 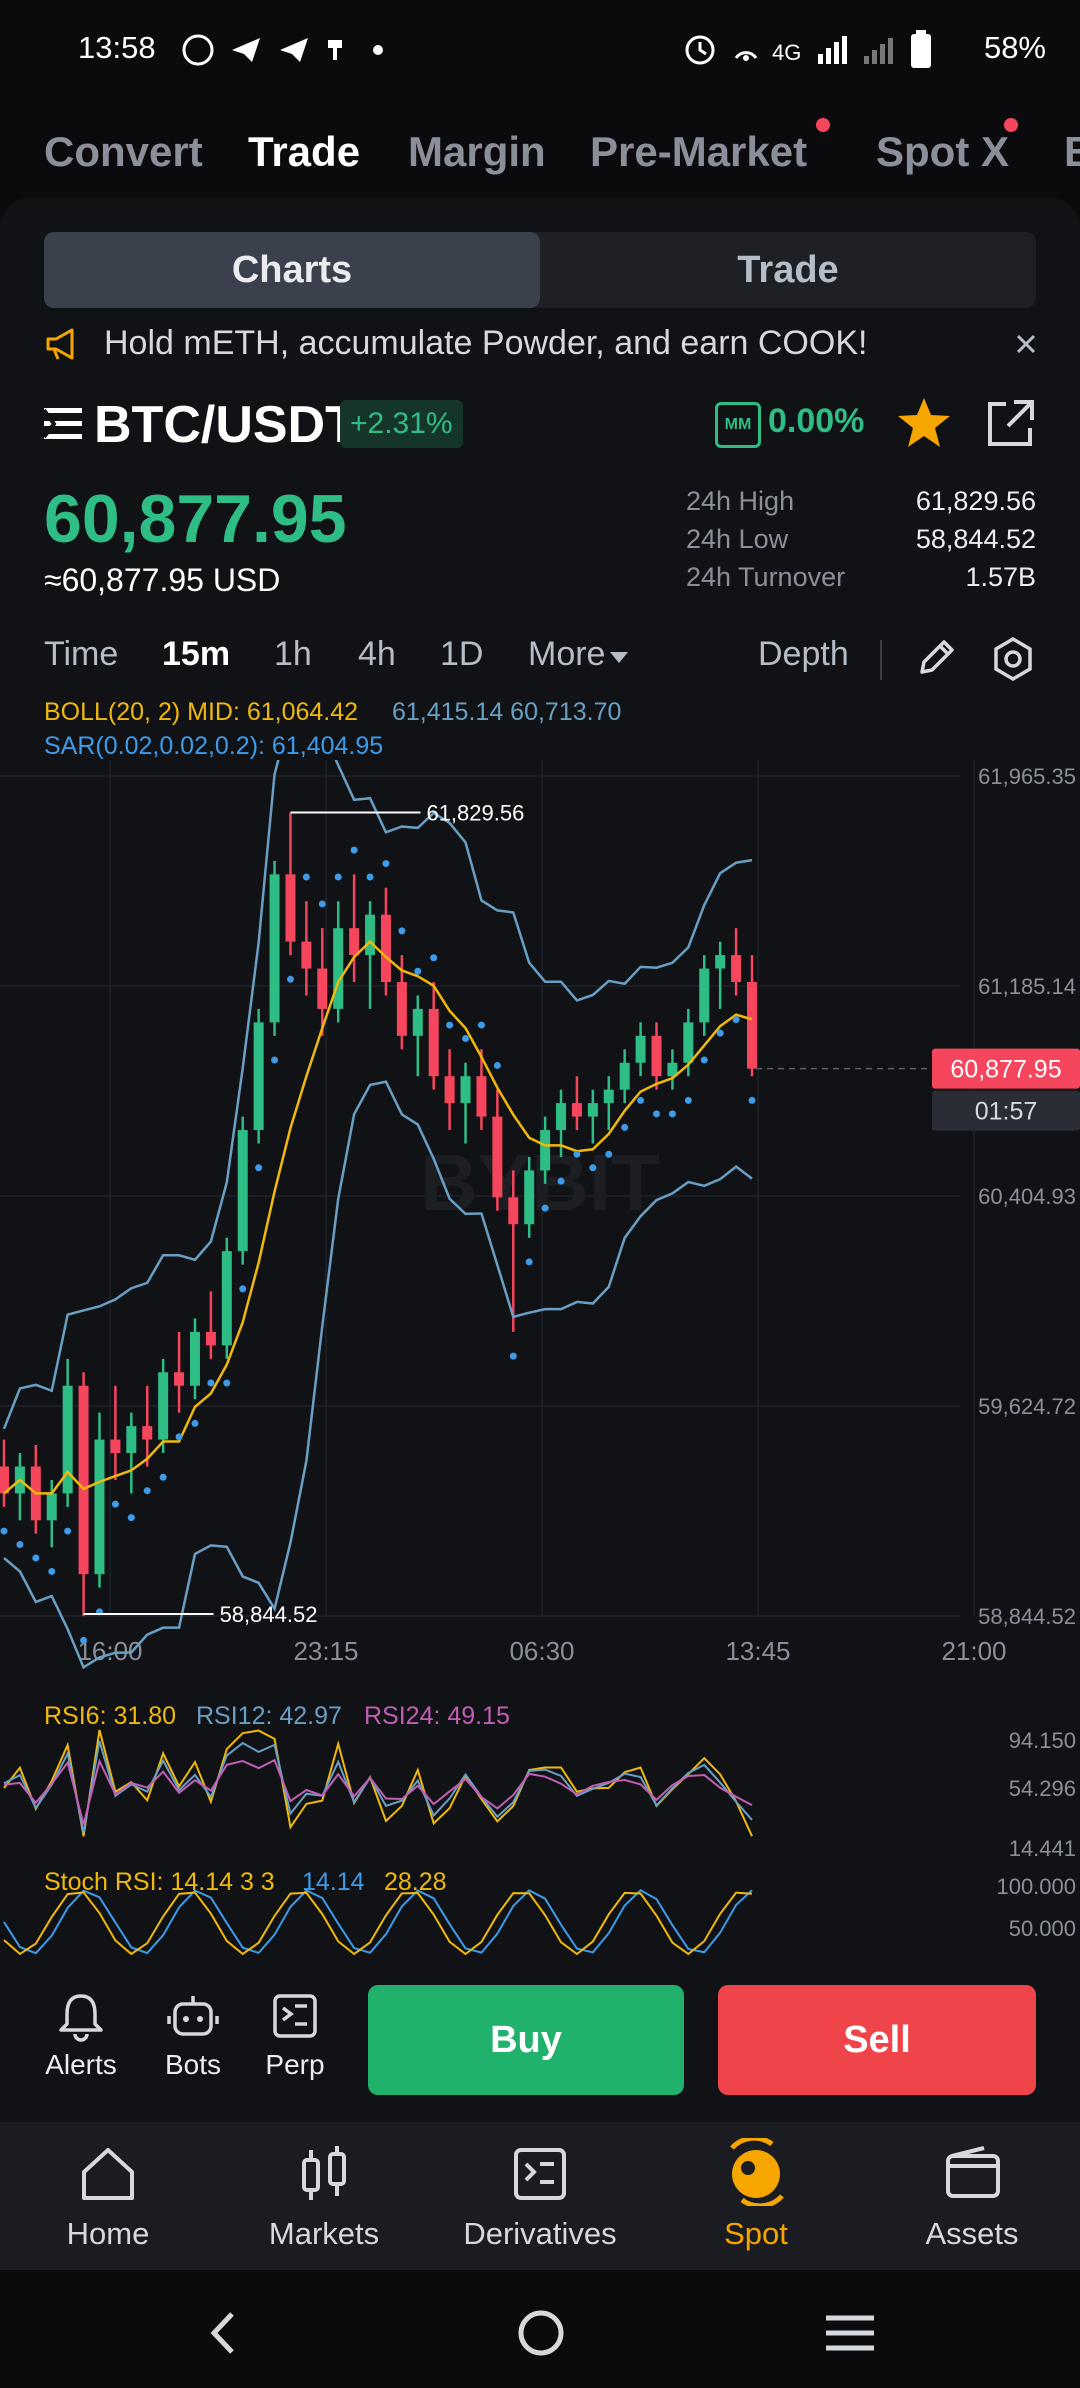 I want to click on depth-tab: Depth, so click(x=803, y=654).